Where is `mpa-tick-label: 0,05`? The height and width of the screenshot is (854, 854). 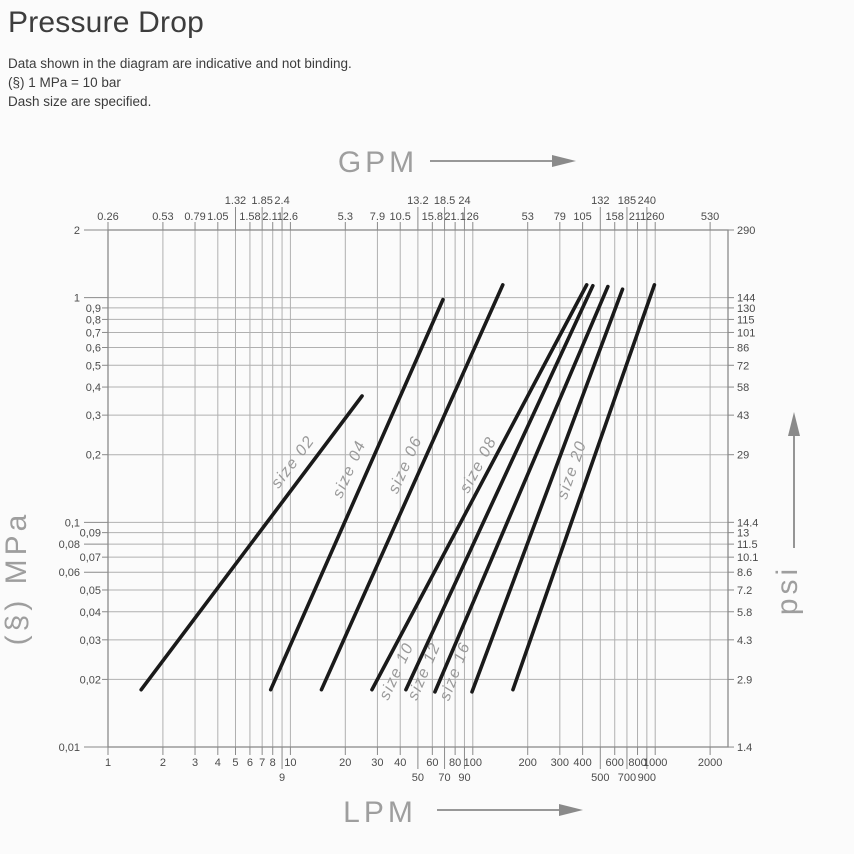 mpa-tick-label: 0,05 is located at coordinates (90, 591).